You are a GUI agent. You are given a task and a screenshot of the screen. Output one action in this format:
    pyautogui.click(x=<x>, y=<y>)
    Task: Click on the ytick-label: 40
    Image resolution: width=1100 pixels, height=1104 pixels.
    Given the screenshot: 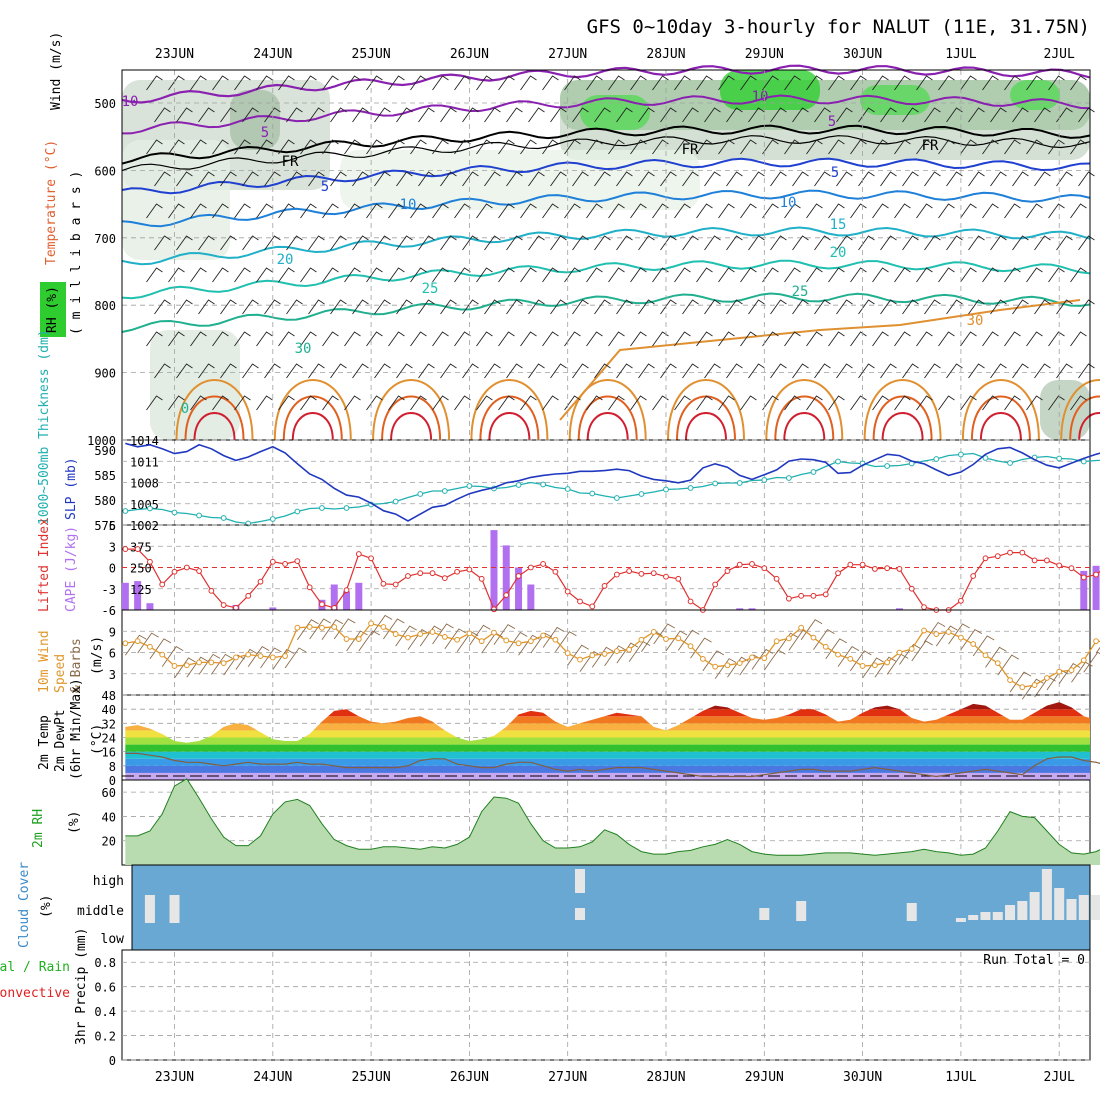 What is the action you would take?
    pyautogui.click(x=109, y=710)
    